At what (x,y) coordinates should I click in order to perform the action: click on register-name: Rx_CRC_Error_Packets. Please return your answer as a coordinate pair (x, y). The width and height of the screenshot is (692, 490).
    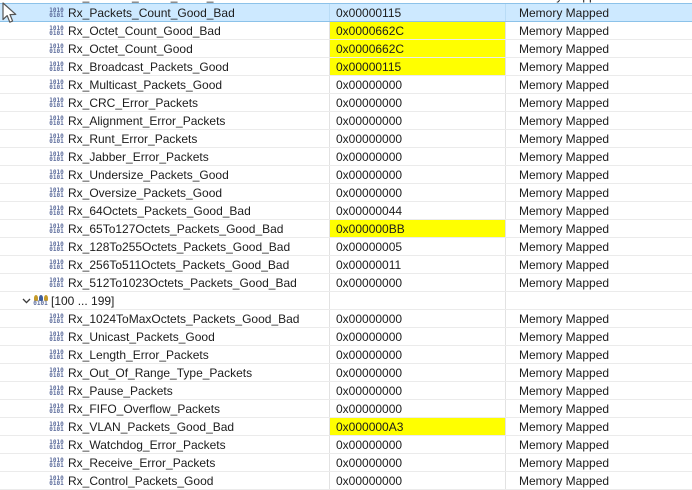
    Looking at the image, I should click on (133, 102).